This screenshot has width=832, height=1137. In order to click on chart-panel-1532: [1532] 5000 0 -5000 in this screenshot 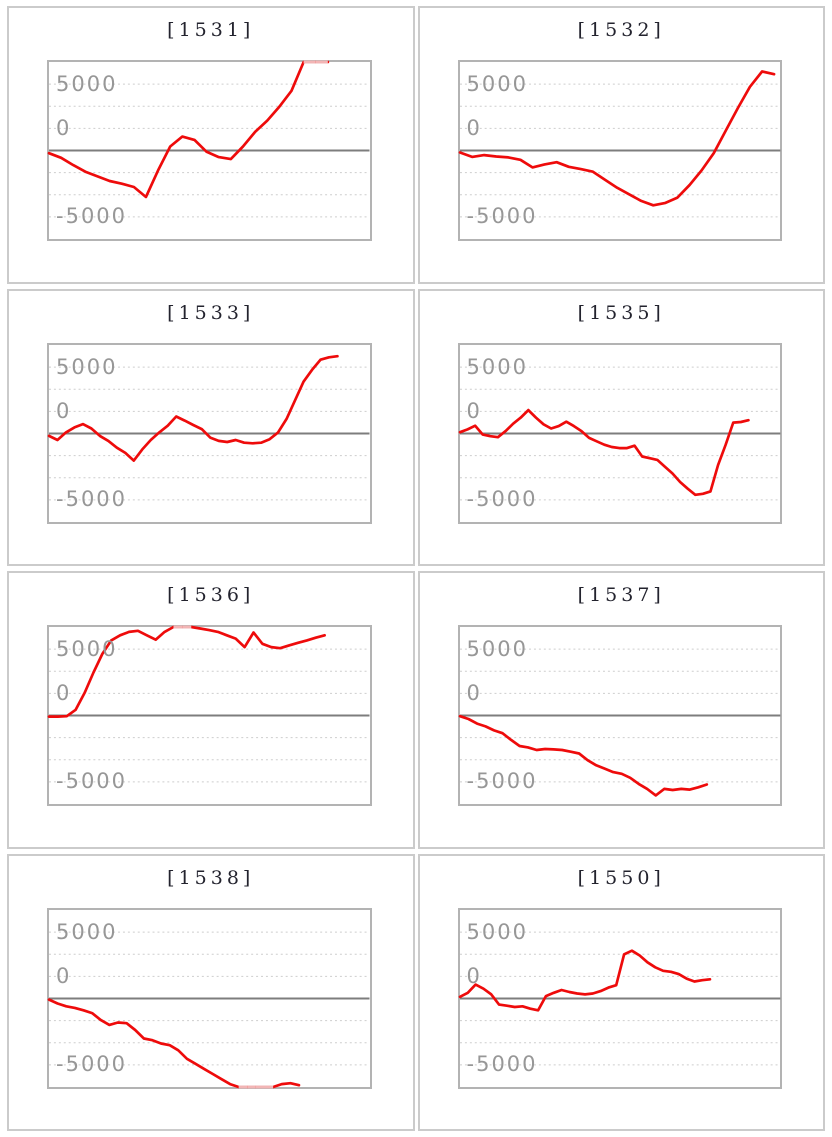, I will do `click(621, 145)`.